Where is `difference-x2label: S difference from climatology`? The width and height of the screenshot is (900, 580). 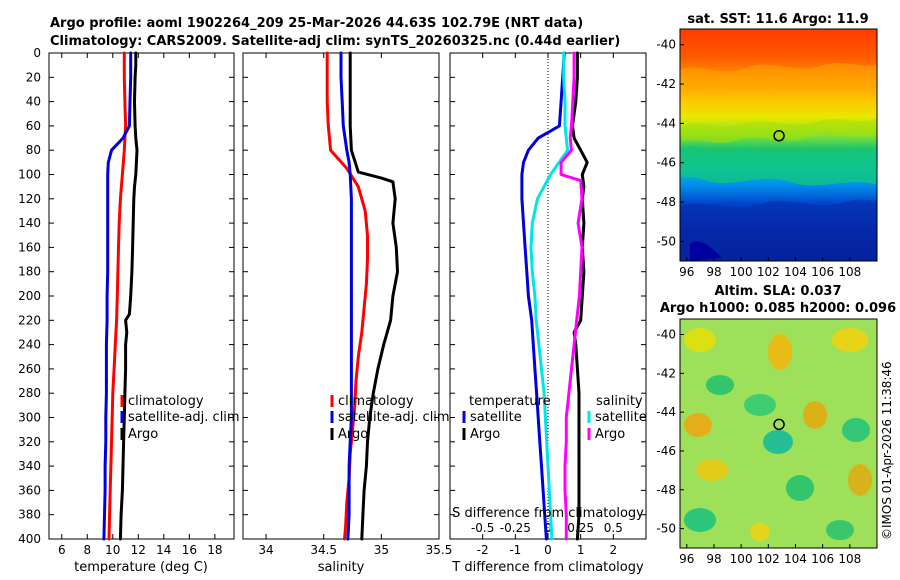
difference-x2label: S difference from climatology is located at coordinates (548, 513).